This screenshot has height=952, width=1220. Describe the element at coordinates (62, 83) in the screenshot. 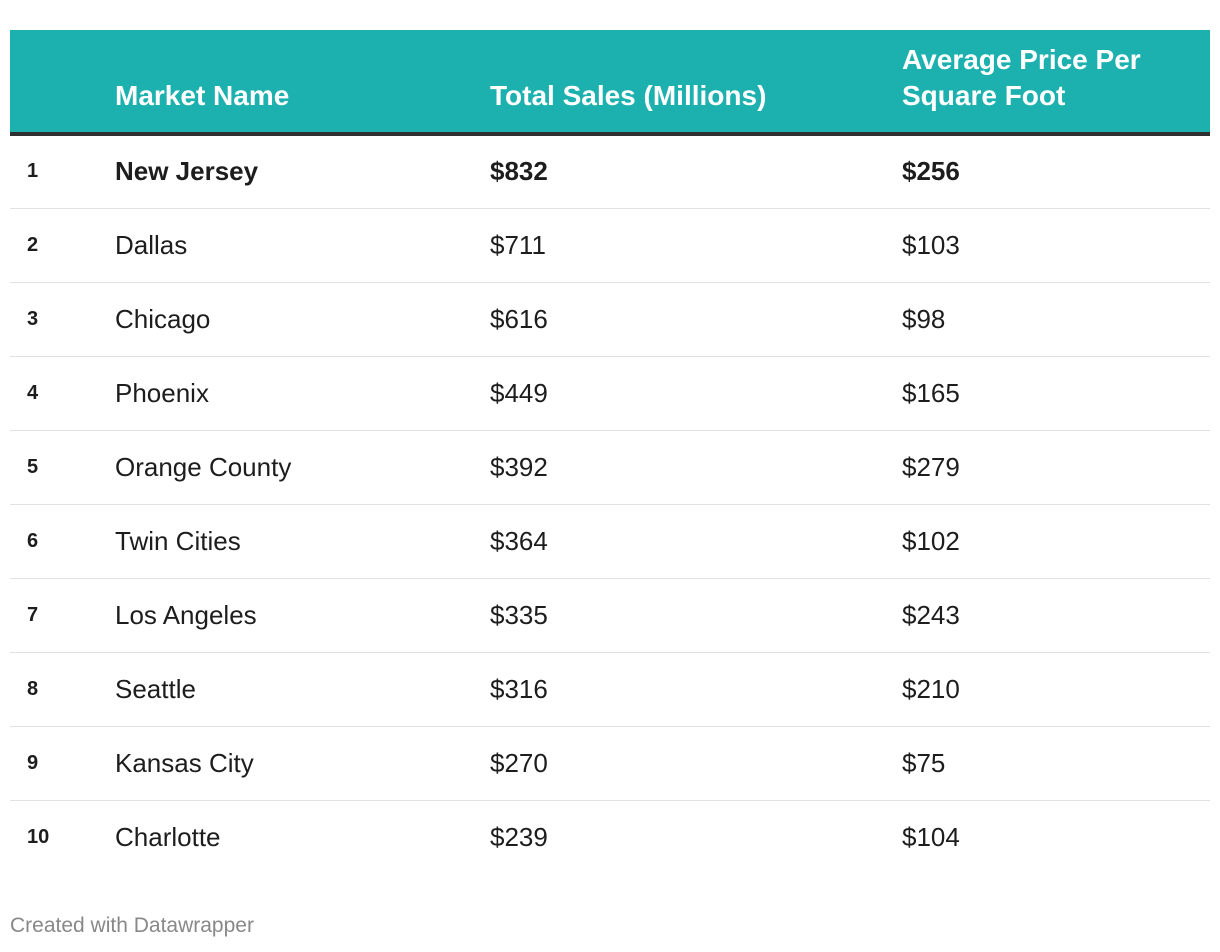

I see `header-rank` at that location.